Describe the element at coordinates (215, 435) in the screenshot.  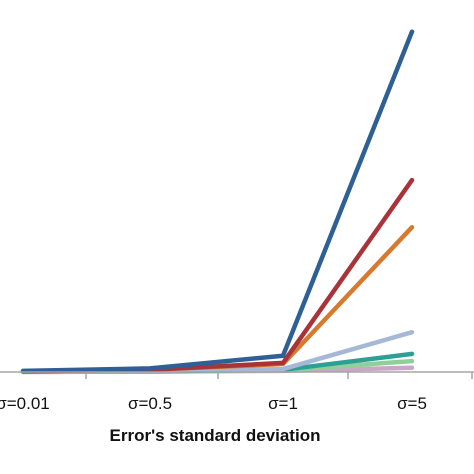
I see `x-axis-title: Error's standard deviation` at that location.